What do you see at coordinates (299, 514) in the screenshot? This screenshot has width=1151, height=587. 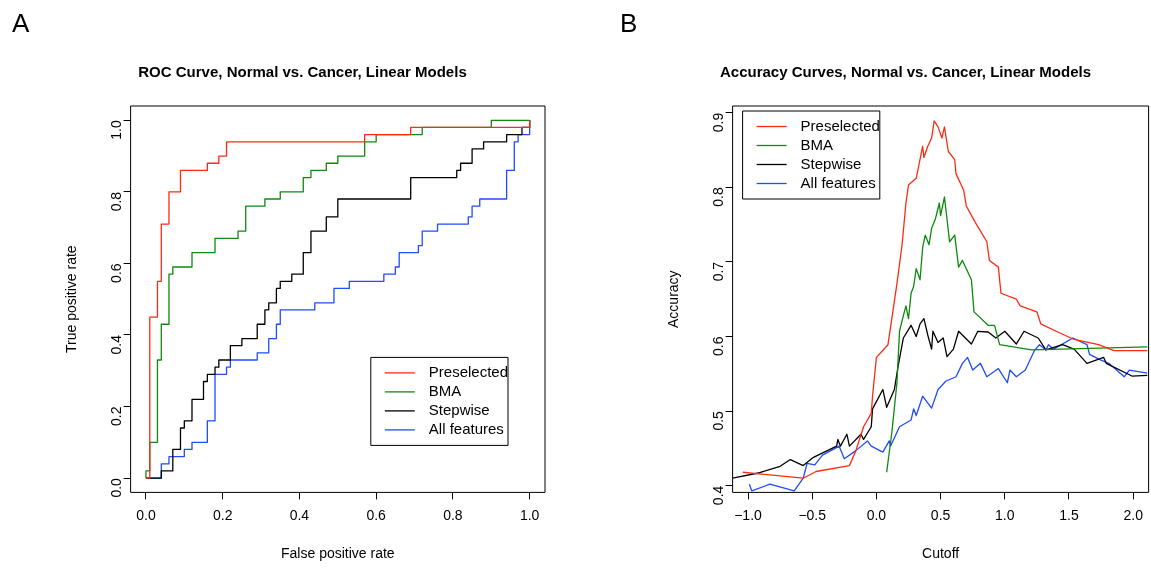 I see `x-tick-label: 0.4` at bounding box center [299, 514].